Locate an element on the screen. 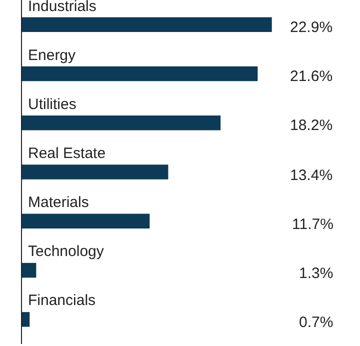  y-tick-label: Materials is located at coordinates (58, 202).